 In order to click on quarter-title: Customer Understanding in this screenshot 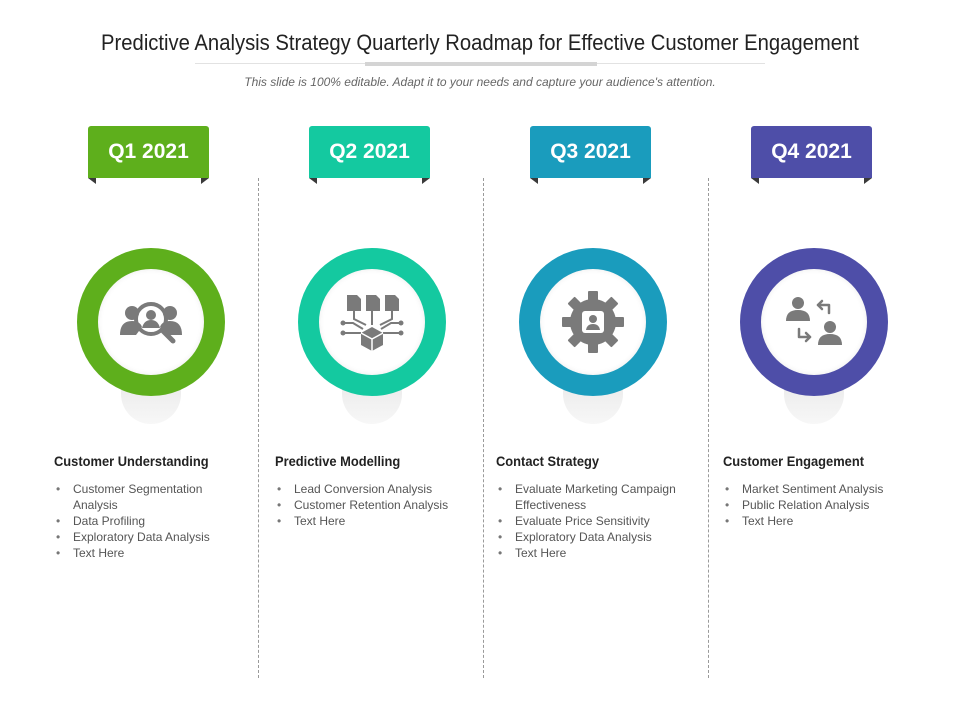, I will do `click(131, 461)`.